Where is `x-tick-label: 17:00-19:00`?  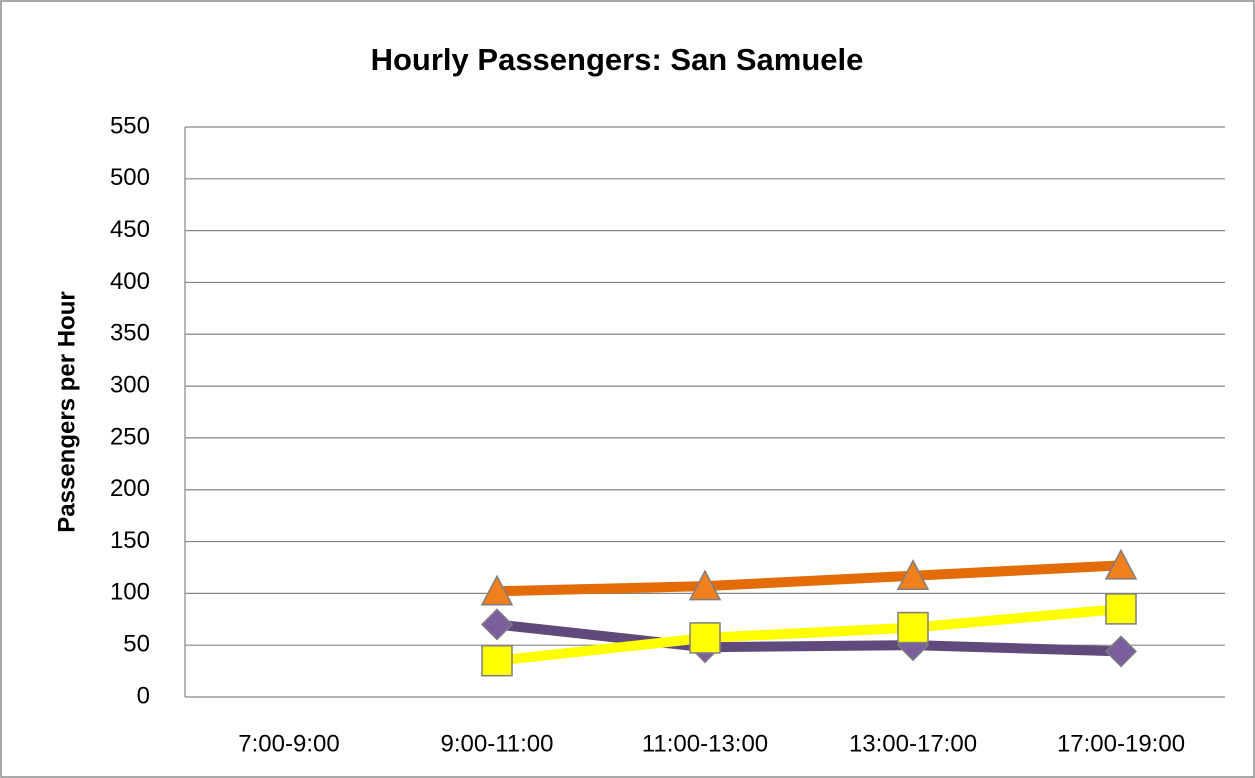
x-tick-label: 17:00-19:00 is located at coordinates (1121, 743).